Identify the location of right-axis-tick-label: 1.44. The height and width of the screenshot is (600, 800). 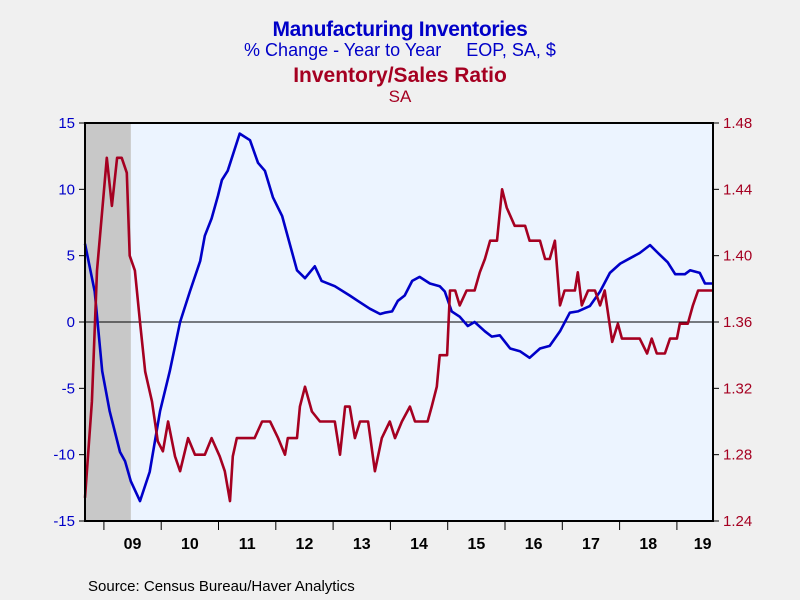
(737, 189).